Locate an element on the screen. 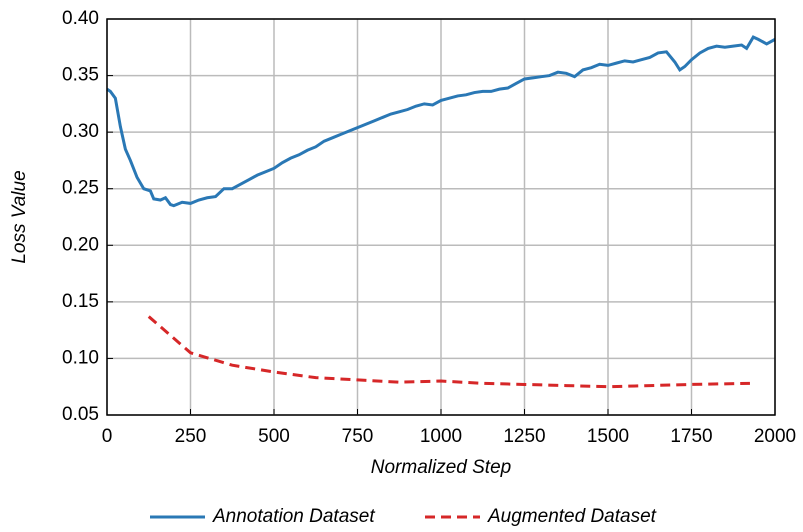 The height and width of the screenshot is (532, 803). y-tick-label: 0.30 is located at coordinates (80, 131).